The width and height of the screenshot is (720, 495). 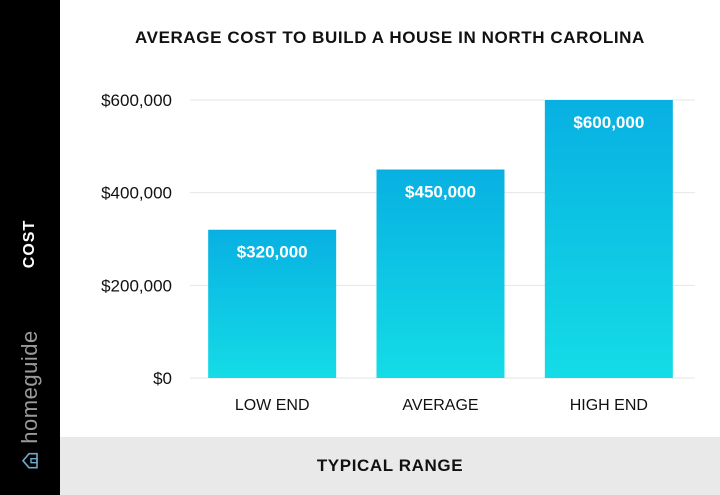 I want to click on x-axis-title: TYPICAL RANGE, so click(x=390, y=465).